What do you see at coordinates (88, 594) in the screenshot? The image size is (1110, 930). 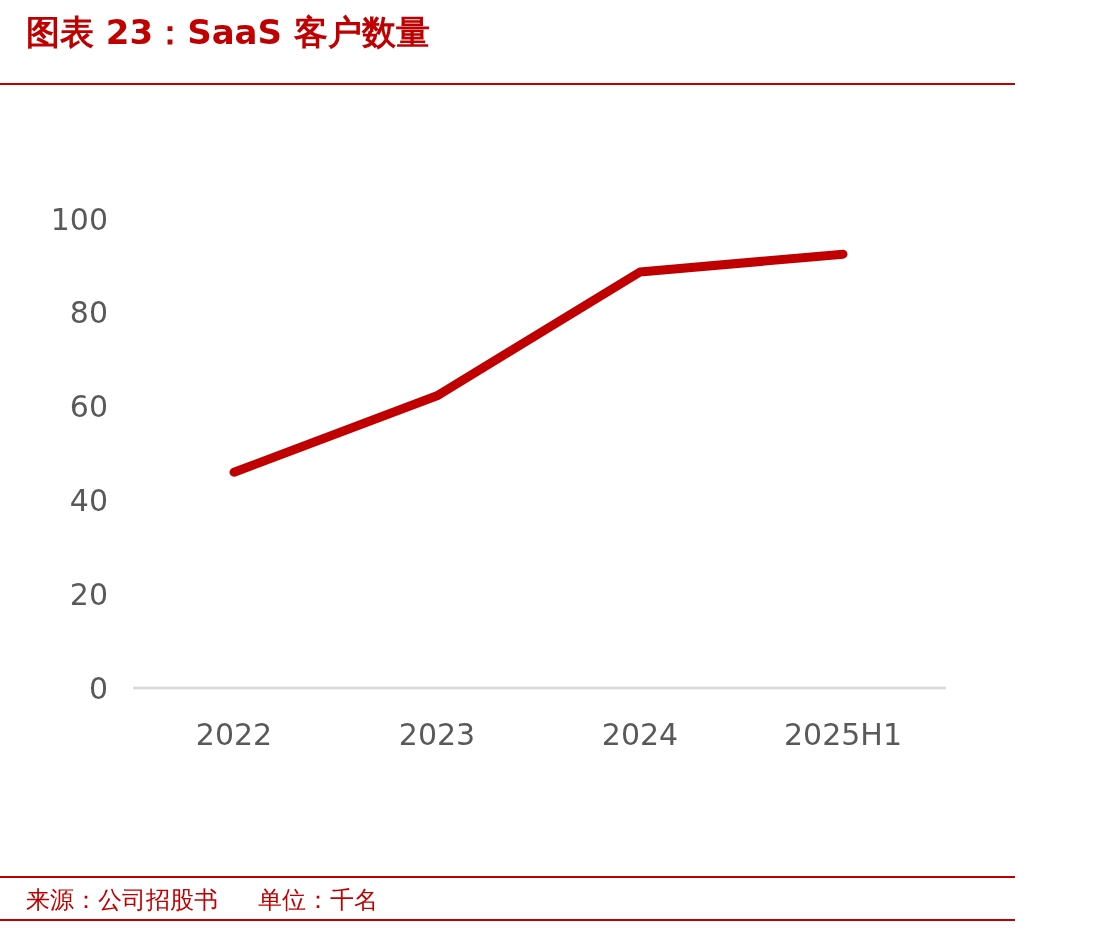 I see `y-tick-label: 20` at bounding box center [88, 594].